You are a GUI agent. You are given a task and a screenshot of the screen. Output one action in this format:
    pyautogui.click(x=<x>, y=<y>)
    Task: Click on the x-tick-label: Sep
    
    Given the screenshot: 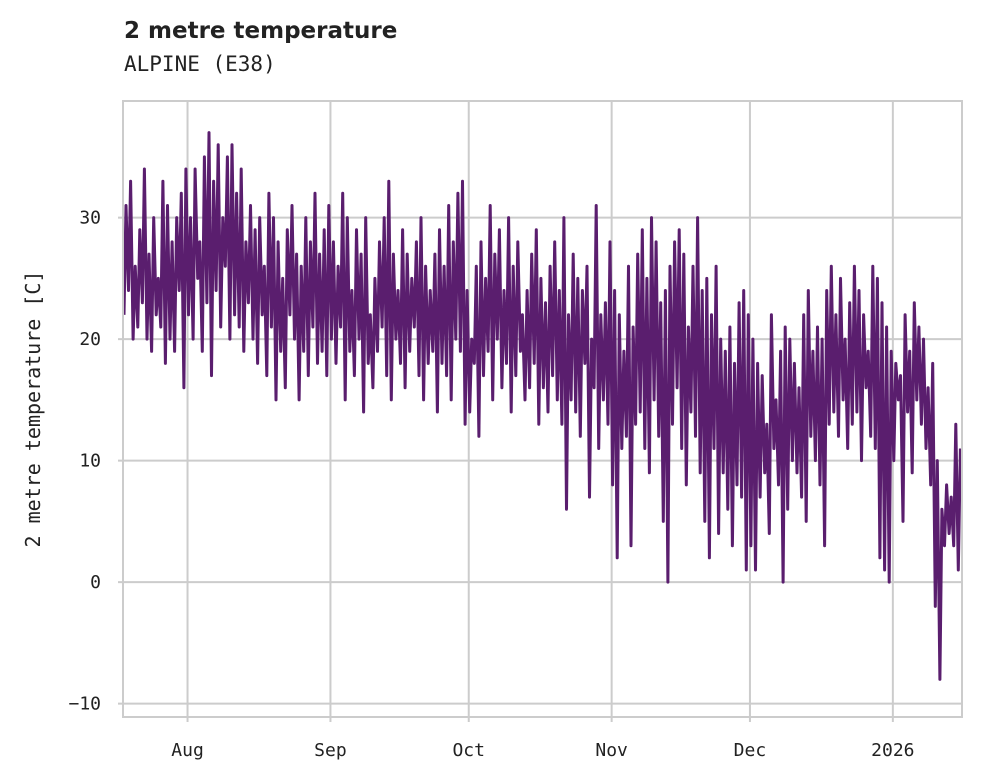 What is the action you would take?
    pyautogui.click(x=330, y=750)
    